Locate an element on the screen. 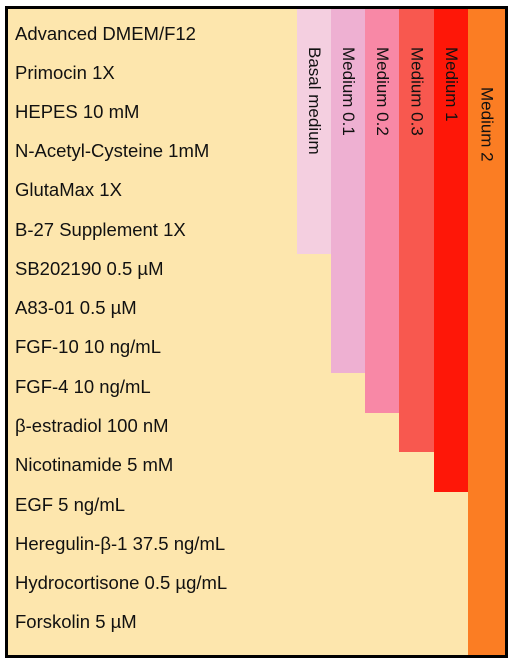 The width and height of the screenshot is (513, 664). ingredient-label: EGF 5 ng/mL is located at coordinates (70, 504).